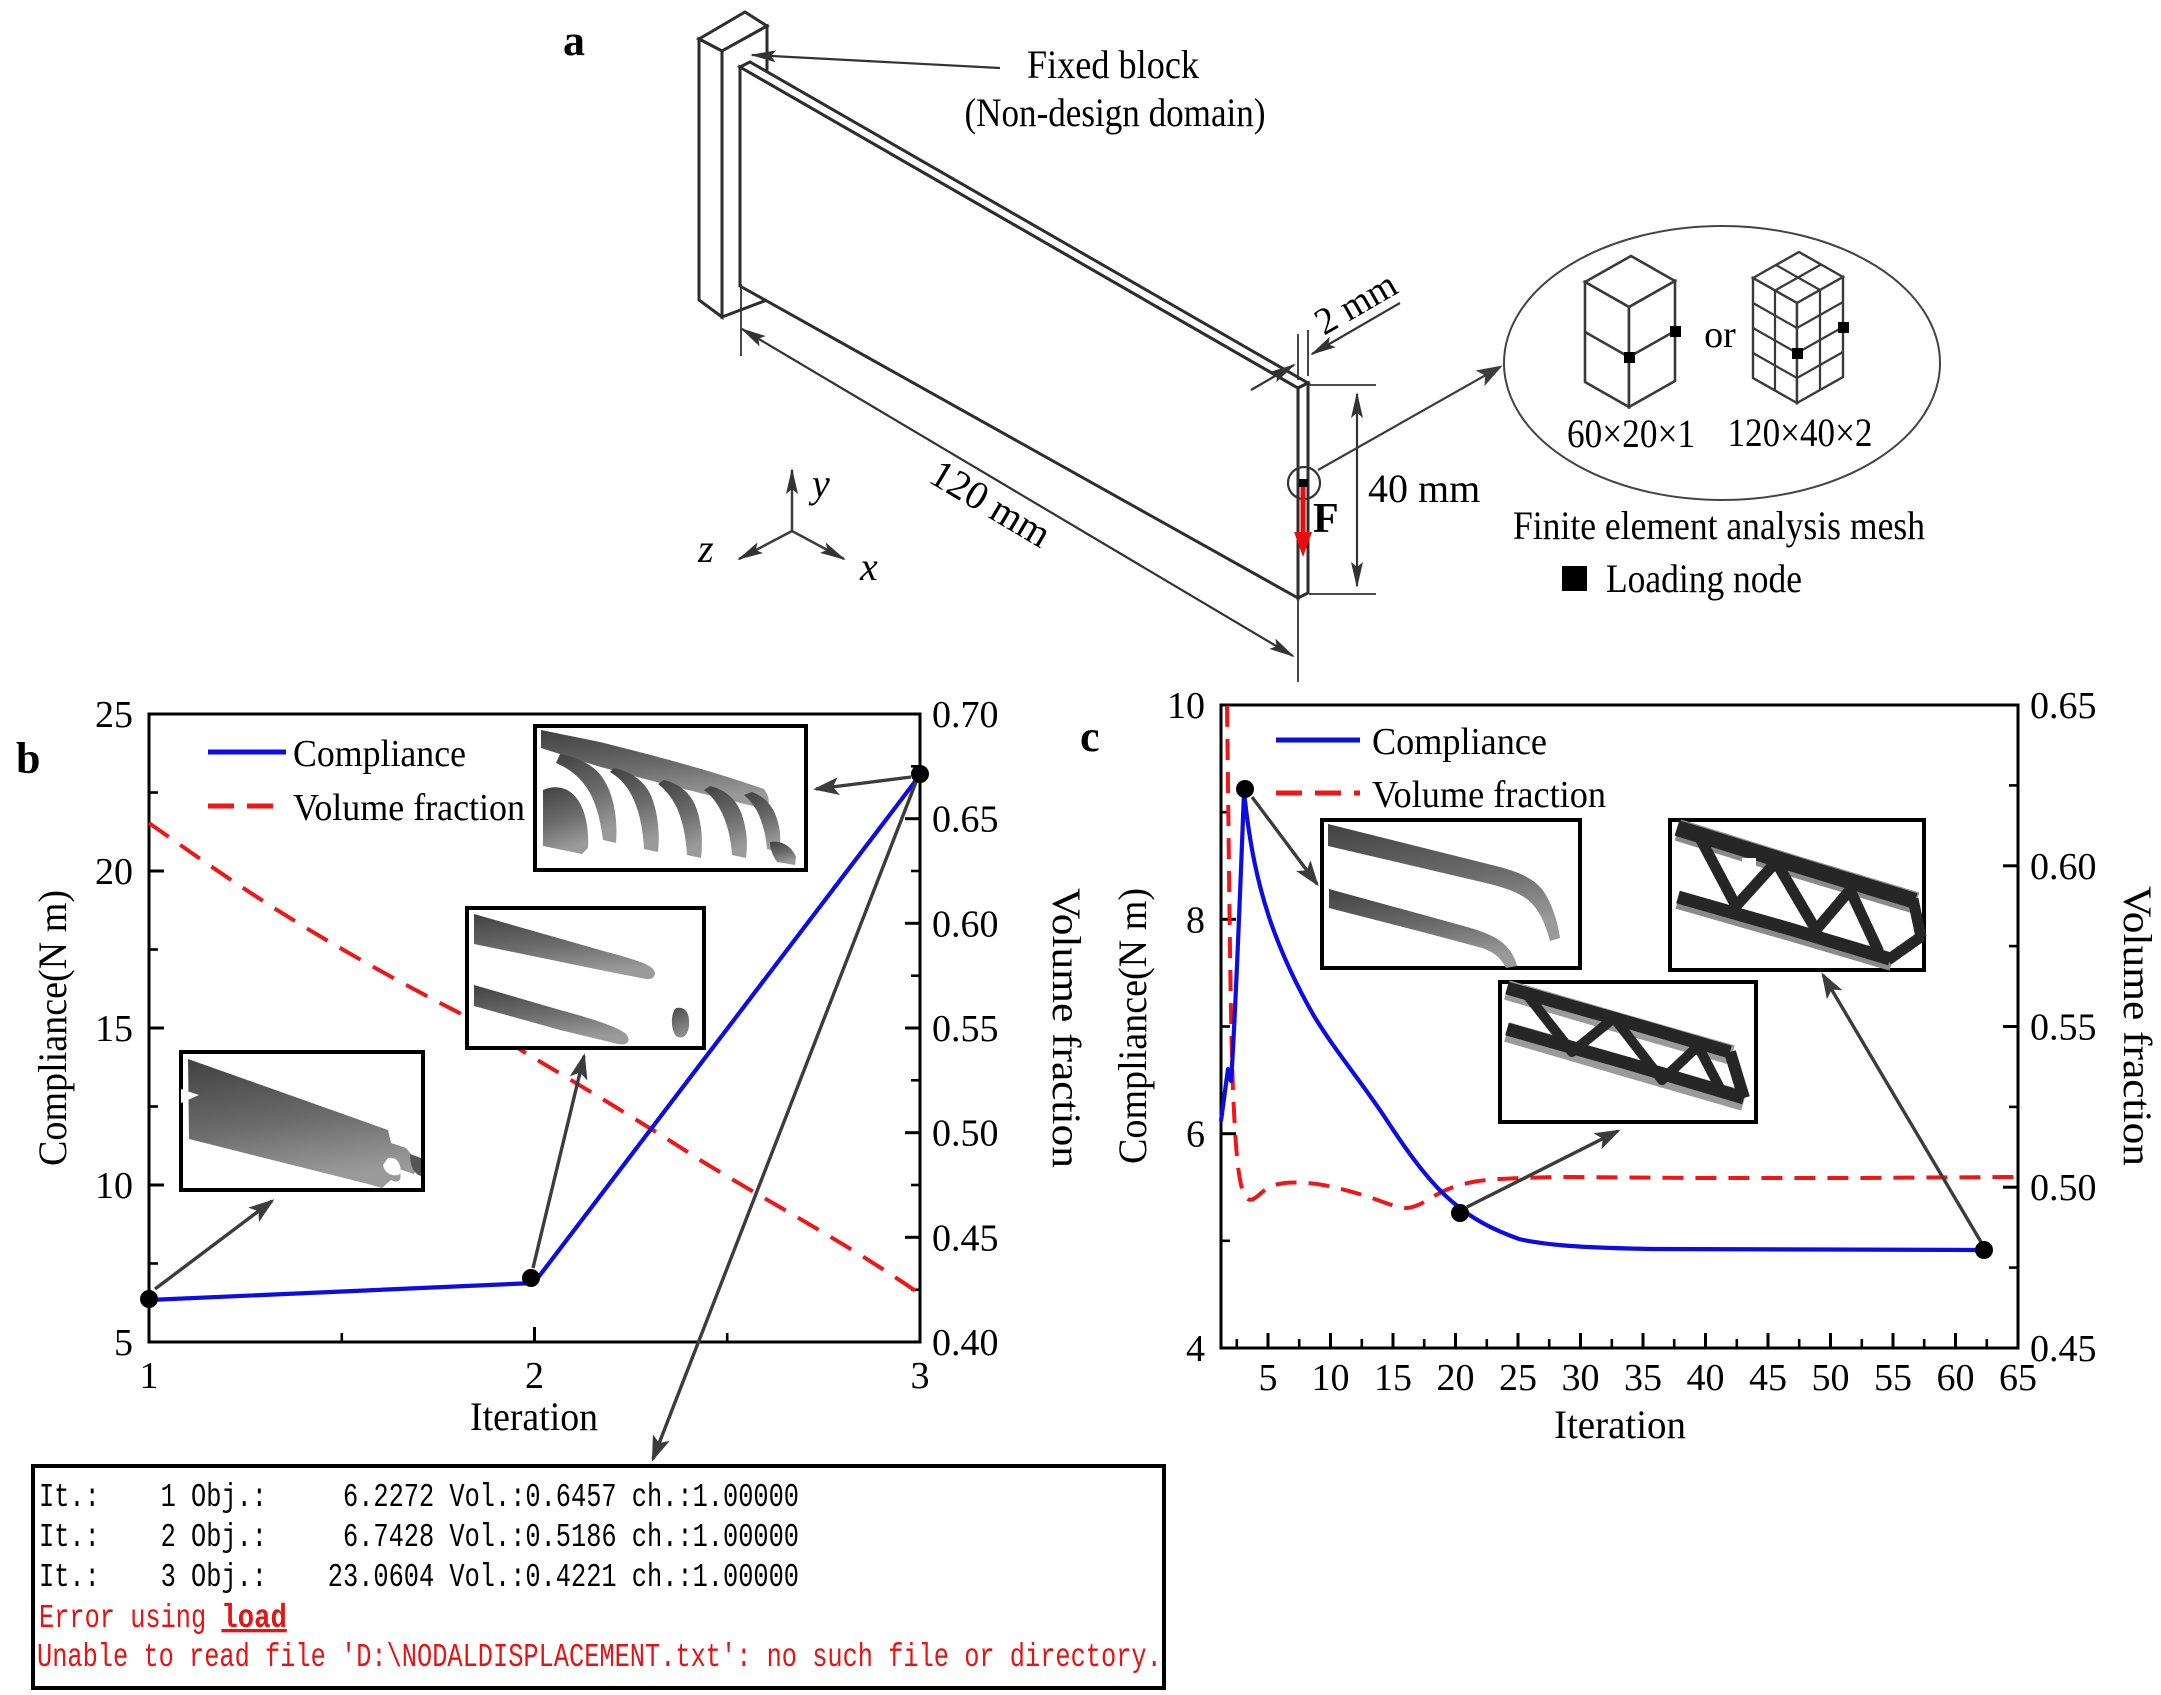  What do you see at coordinates (28, 758) in the screenshot?
I see `svg-text: b` at bounding box center [28, 758].